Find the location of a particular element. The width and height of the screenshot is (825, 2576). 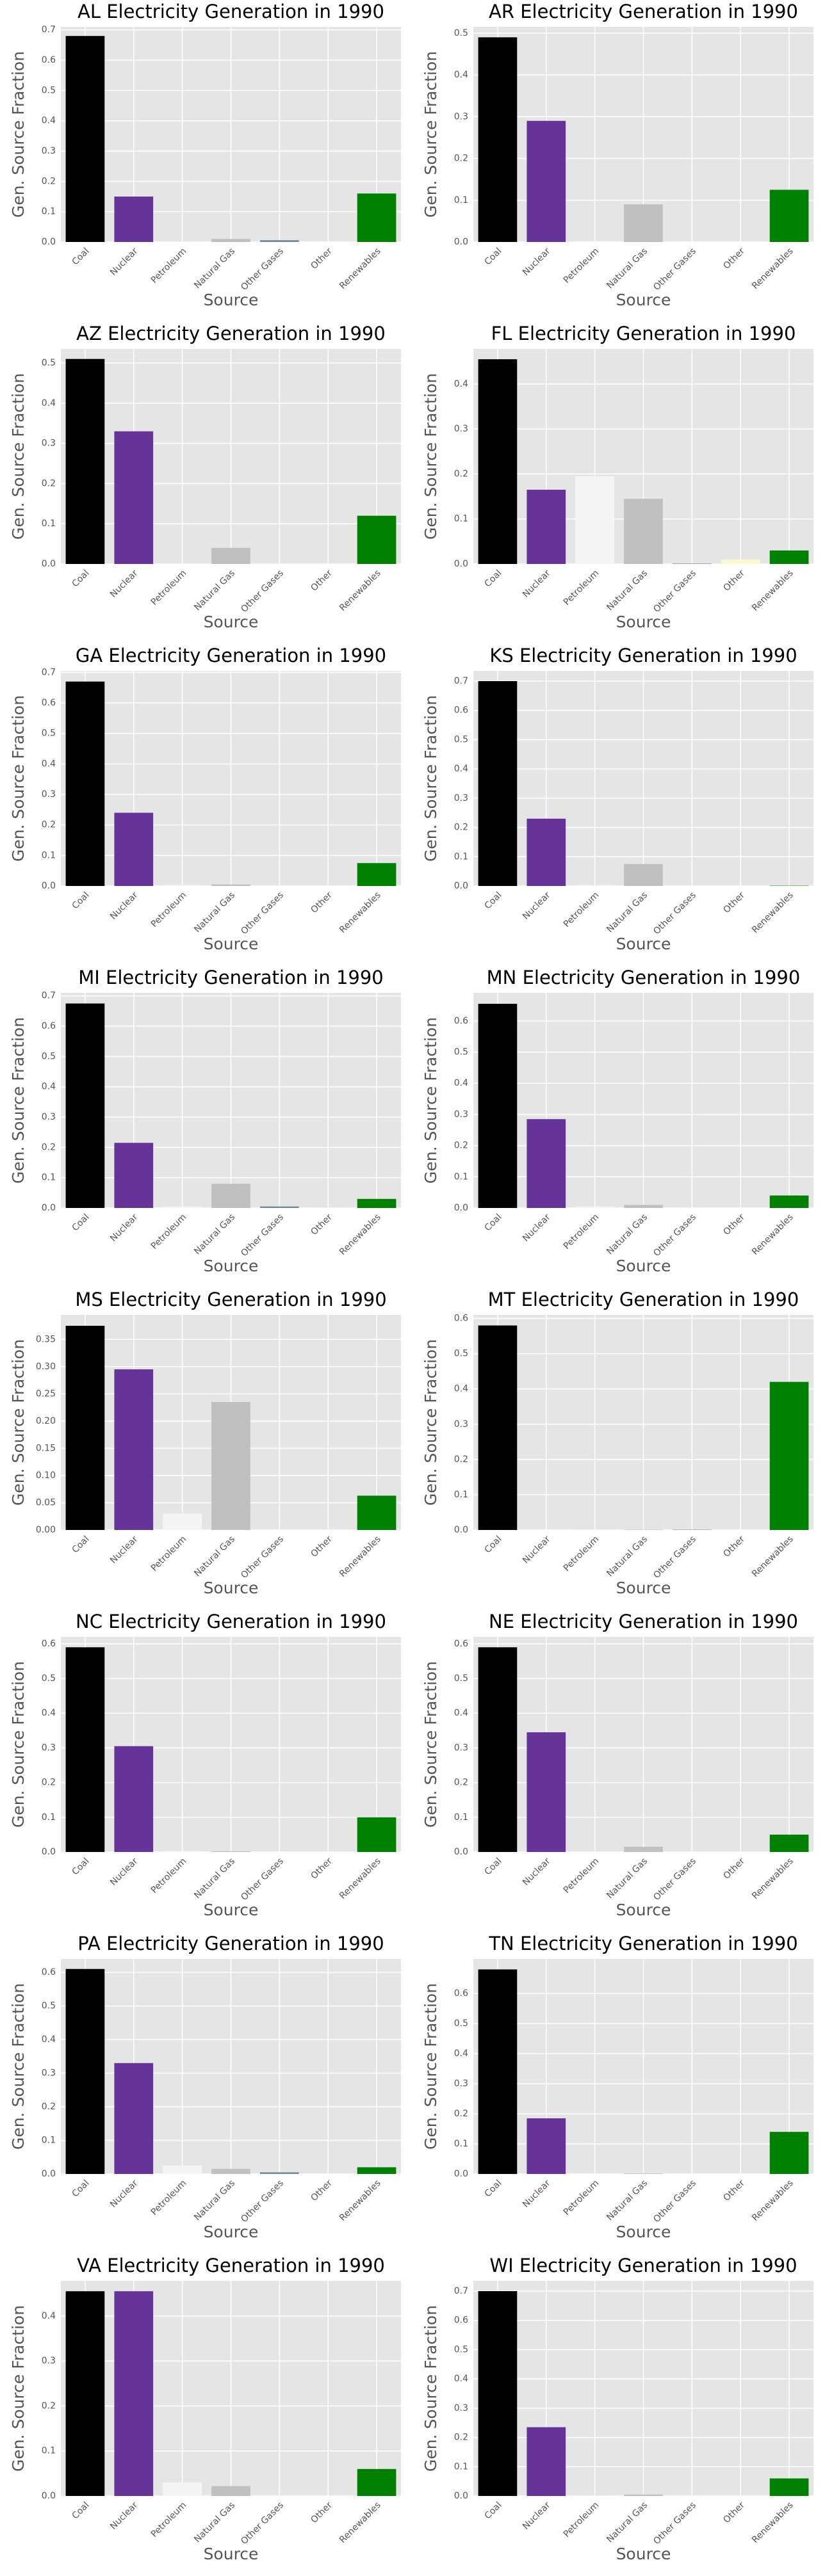

x-tick-label: Petroleum is located at coordinates (581, 588).